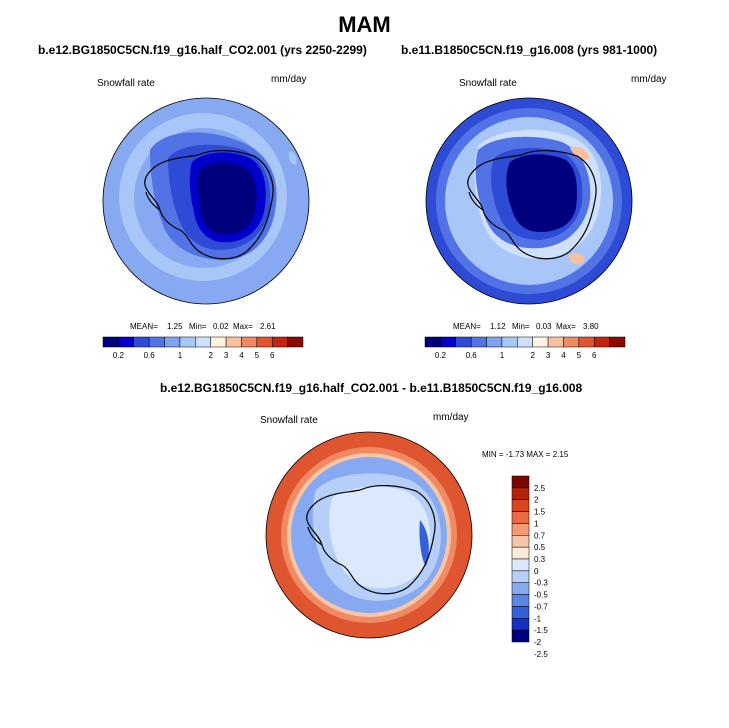  I want to click on panel-3-peninsula-coastline, so click(315, 536).